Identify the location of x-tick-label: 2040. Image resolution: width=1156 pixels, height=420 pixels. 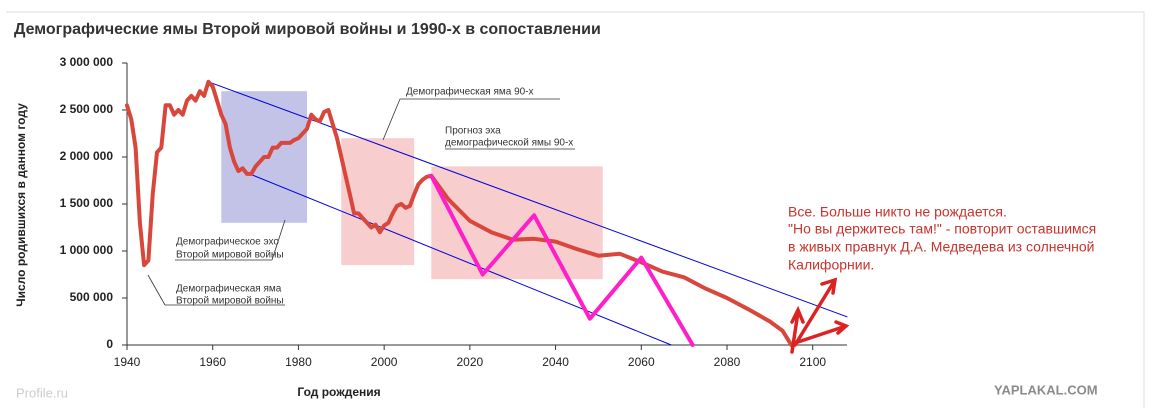
(555, 362).